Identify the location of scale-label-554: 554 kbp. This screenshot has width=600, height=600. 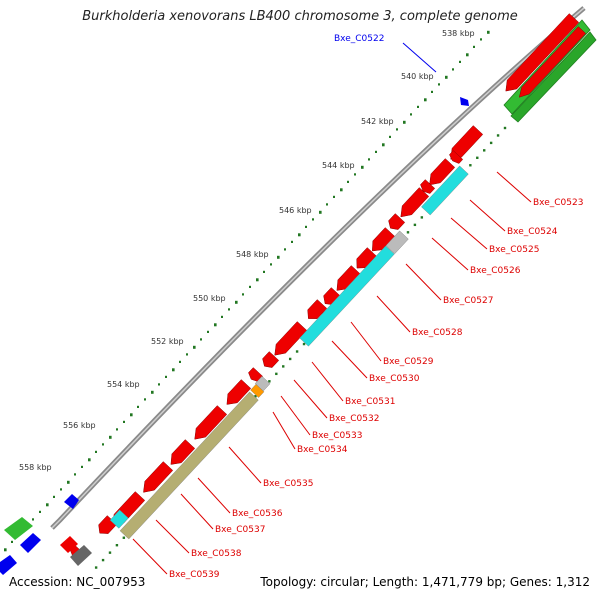
(123, 384).